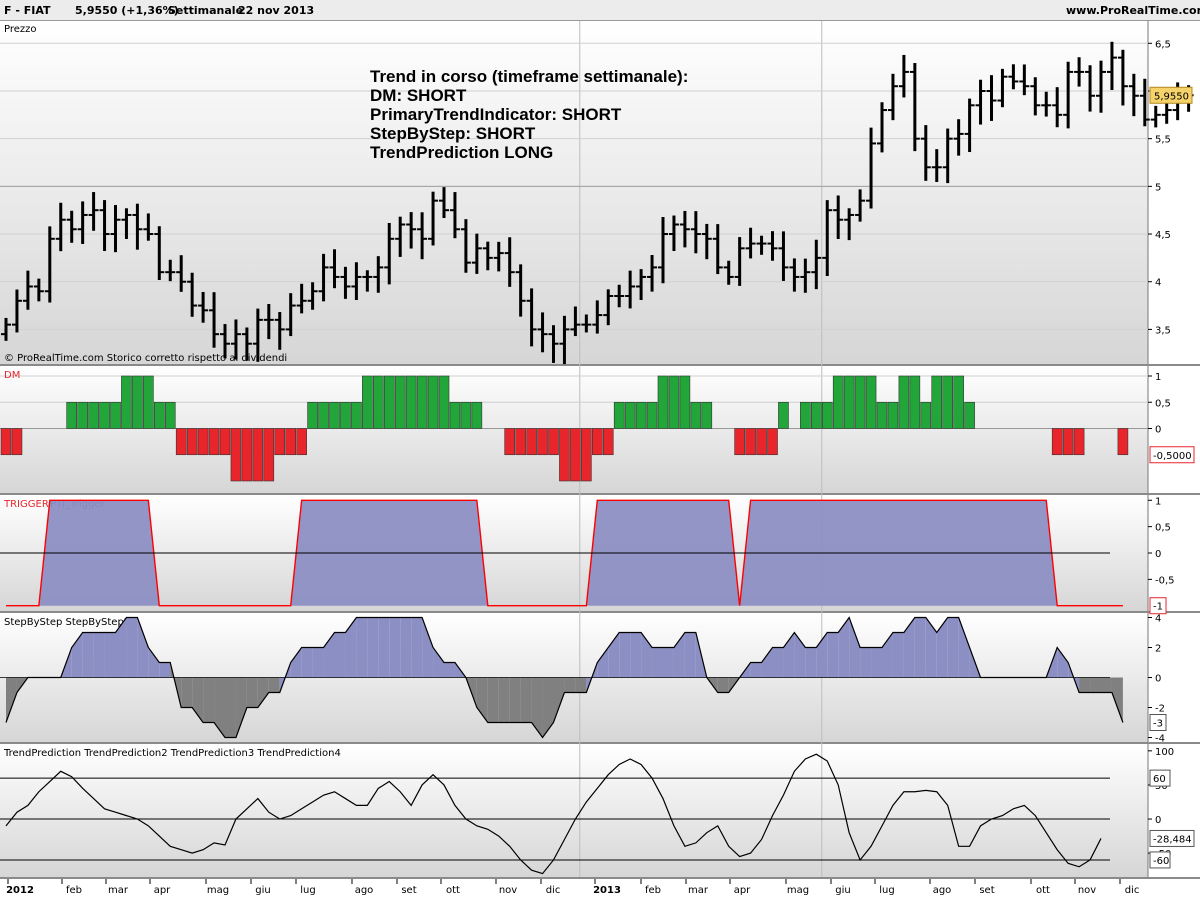  What do you see at coordinates (1158, 649) in the screenshot?
I see `step-tick-label: 2` at bounding box center [1158, 649].